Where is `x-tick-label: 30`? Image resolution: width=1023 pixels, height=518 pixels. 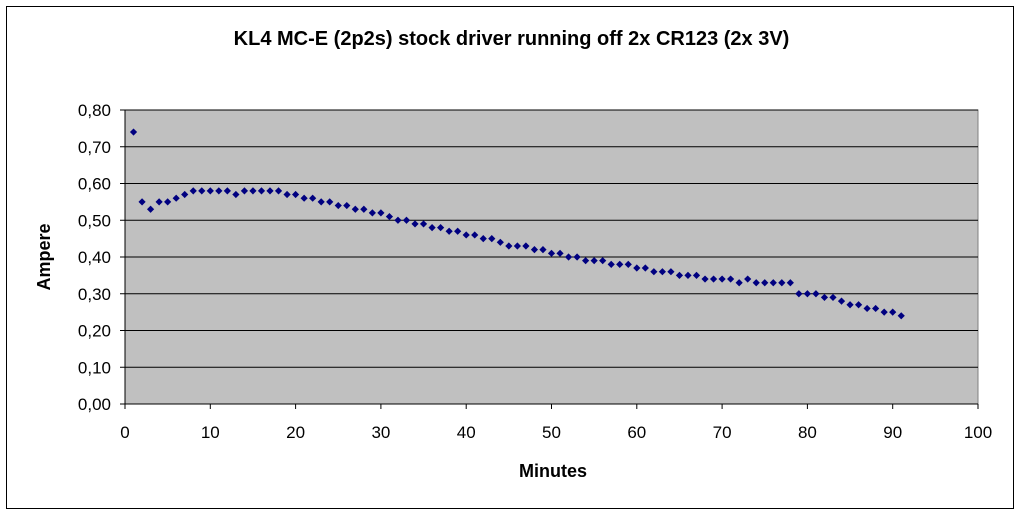 x-tick-label: 30 is located at coordinates (380, 432).